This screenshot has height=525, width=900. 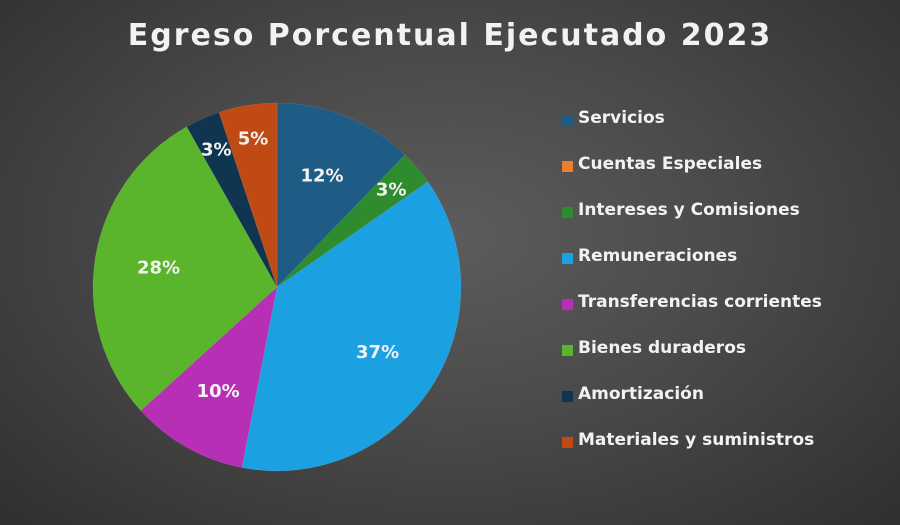 What do you see at coordinates (377, 352) in the screenshot?
I see `data-label-4: 37%` at bounding box center [377, 352].